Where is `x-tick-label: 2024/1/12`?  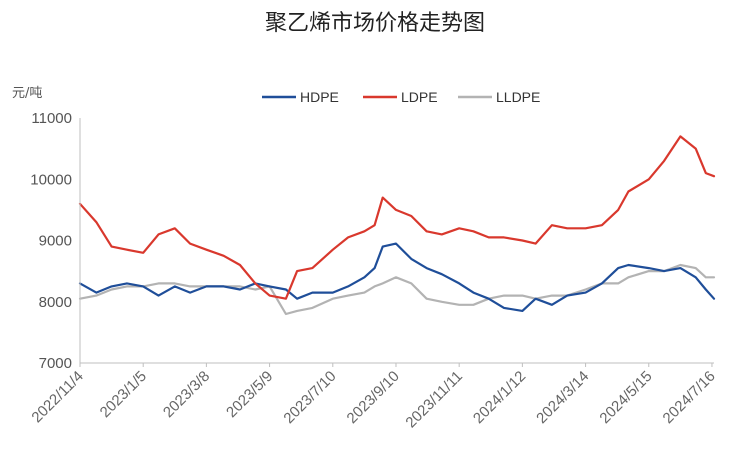
x-tick-label: 2024/1/12 is located at coordinates (499, 397).